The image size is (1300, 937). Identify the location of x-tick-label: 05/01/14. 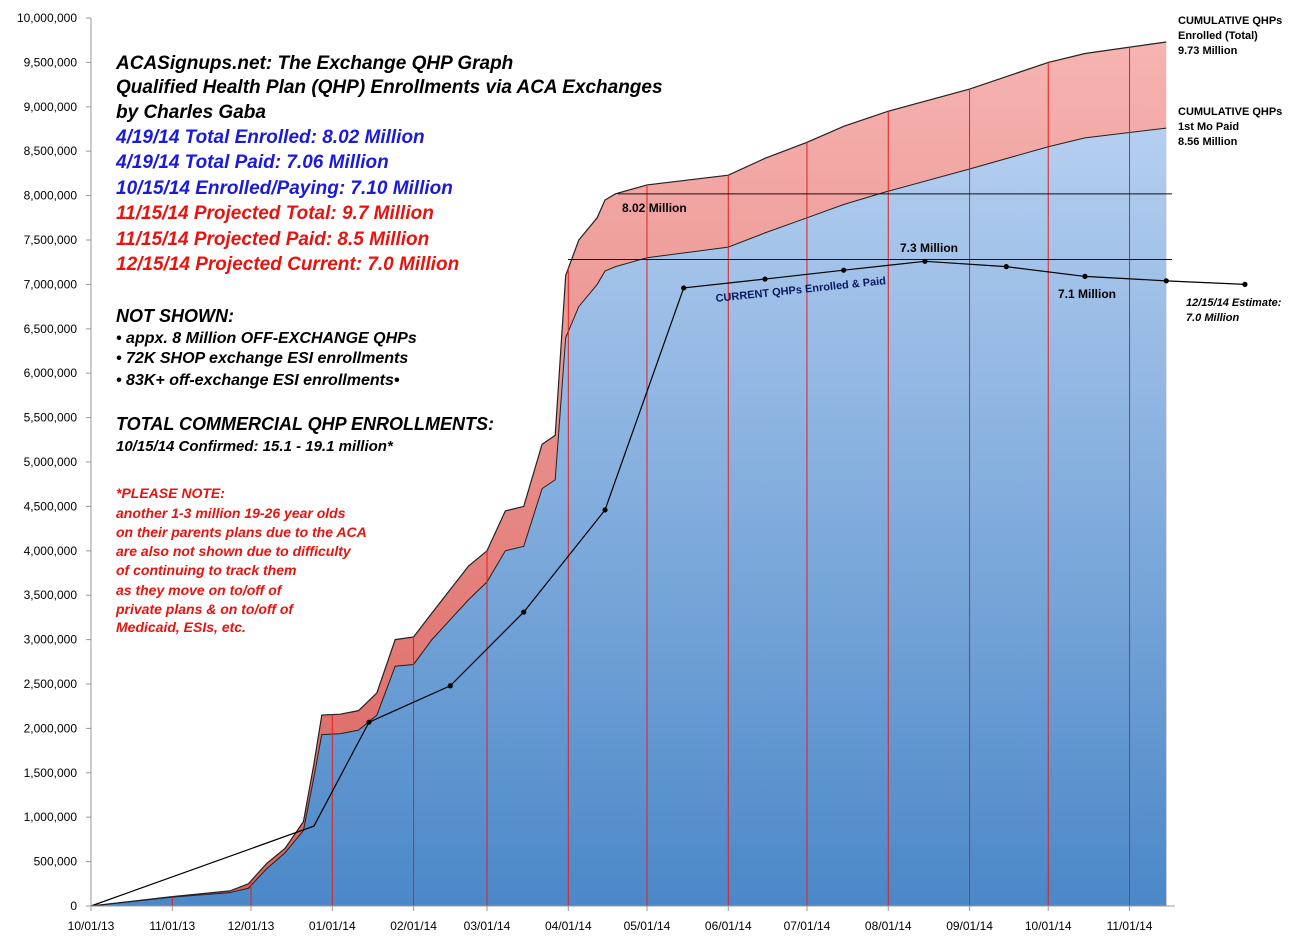
(647, 926).